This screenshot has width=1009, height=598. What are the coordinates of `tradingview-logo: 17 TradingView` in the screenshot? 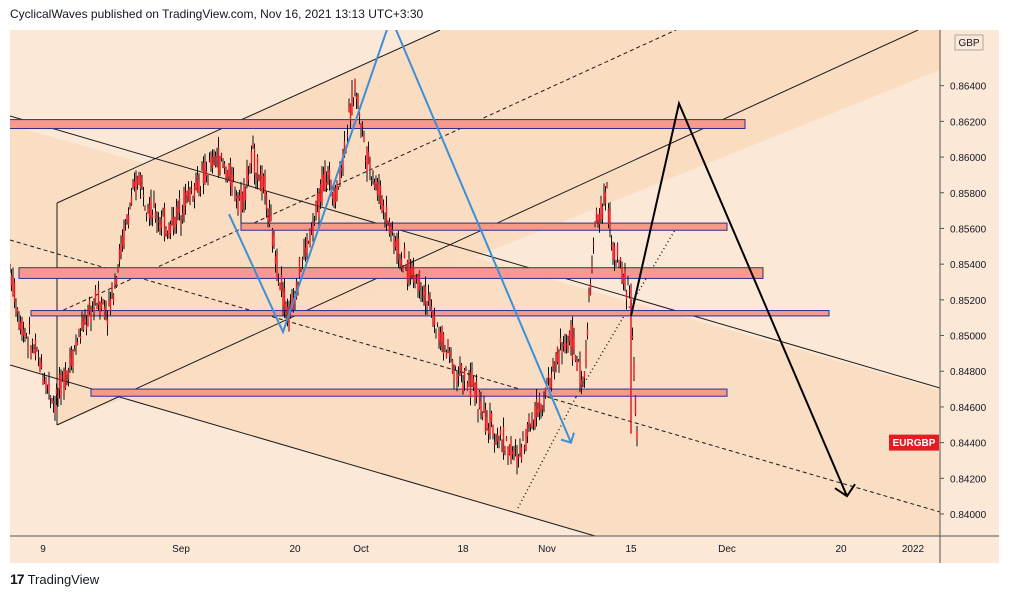 It's located at (54, 579).